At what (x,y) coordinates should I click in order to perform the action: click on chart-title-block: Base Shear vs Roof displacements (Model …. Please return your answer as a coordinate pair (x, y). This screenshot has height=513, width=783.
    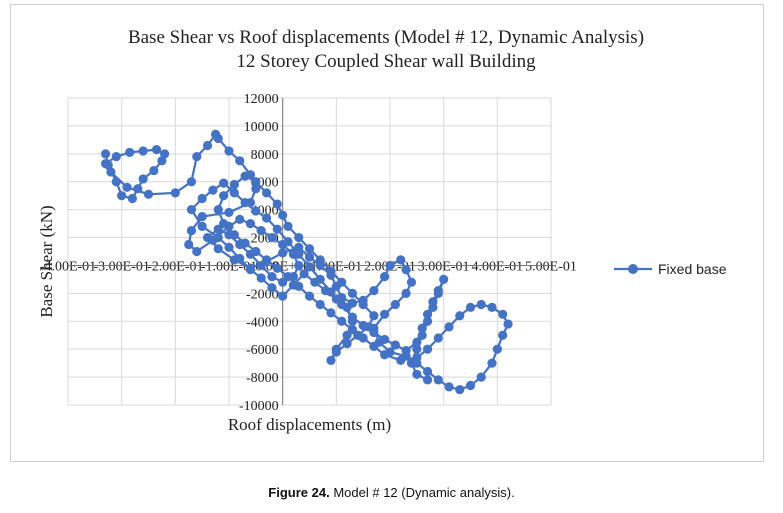
    Looking at the image, I should click on (386, 50).